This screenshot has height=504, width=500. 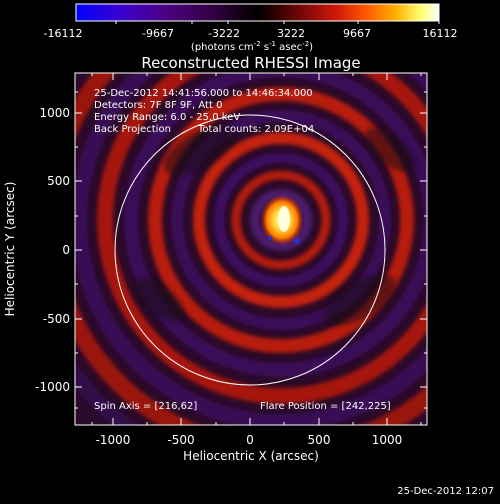 What do you see at coordinates (445, 491) in the screenshot?
I see `footer-timestamp: 25-Dec-2012 12:07` at bounding box center [445, 491].